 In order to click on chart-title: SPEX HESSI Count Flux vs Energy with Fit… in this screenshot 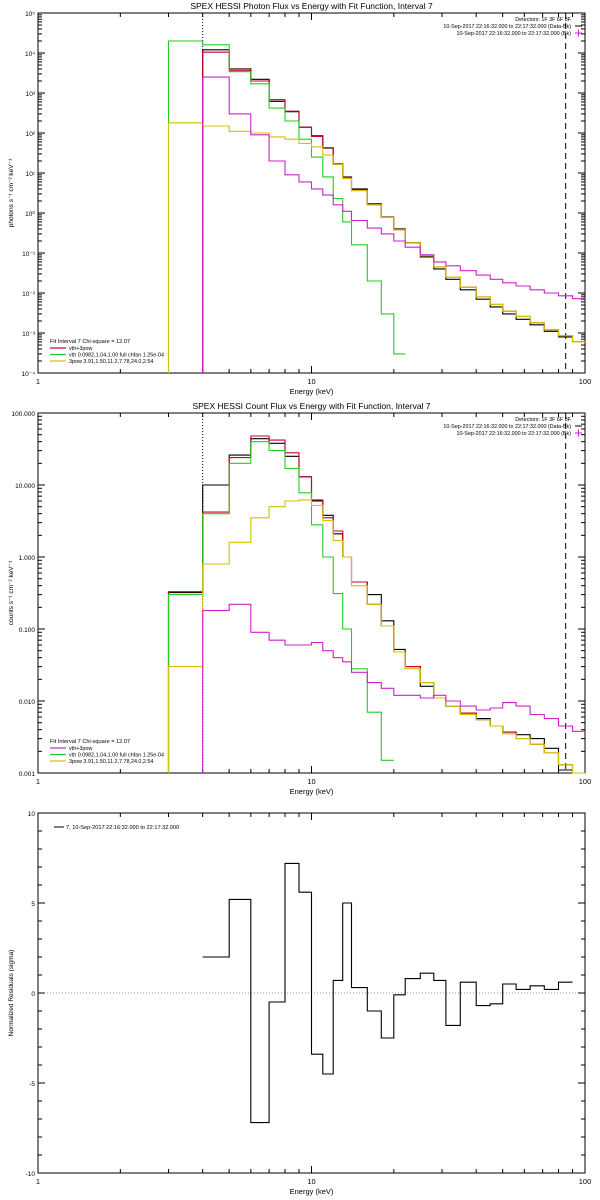, I will do `click(311, 406)`.